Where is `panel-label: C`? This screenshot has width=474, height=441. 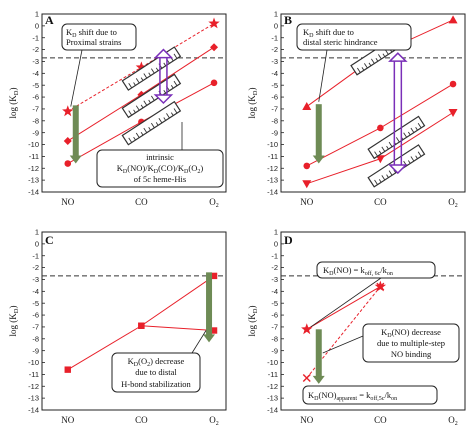
panel-label: C is located at coordinates (49, 240).